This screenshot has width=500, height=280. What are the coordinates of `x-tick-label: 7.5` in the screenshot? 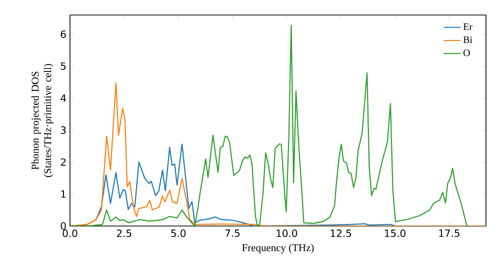 It's located at (232, 233).